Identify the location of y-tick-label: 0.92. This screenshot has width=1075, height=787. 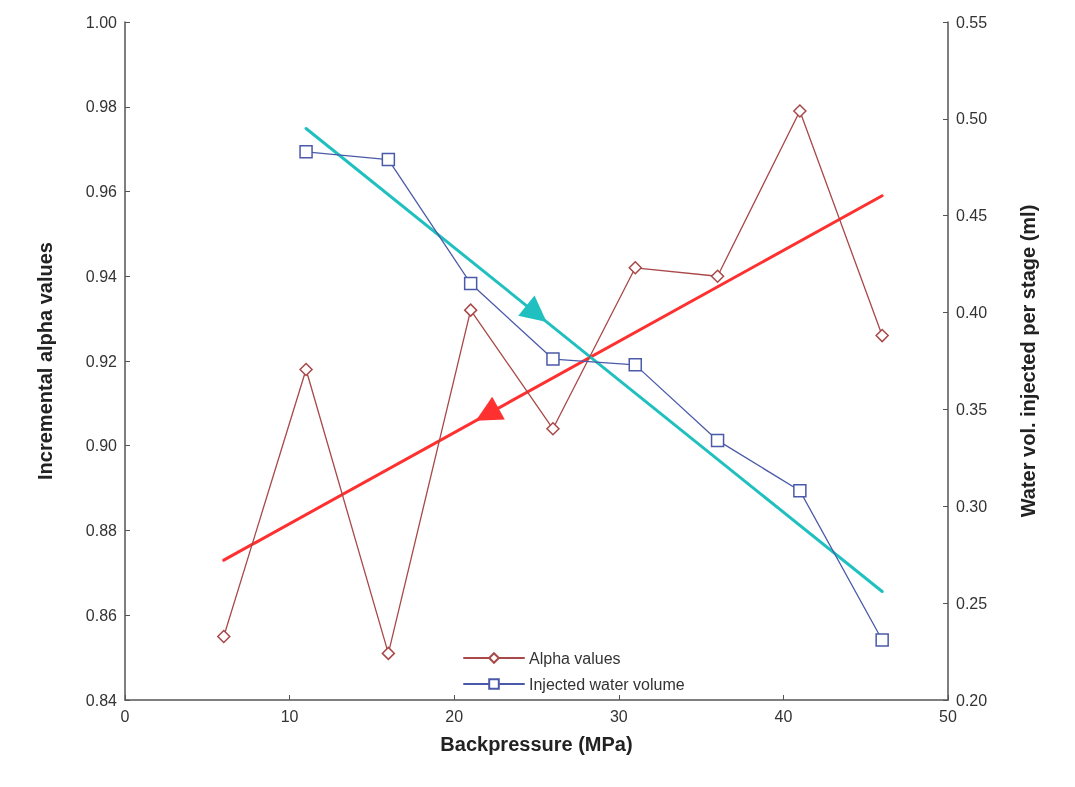
(101, 361).